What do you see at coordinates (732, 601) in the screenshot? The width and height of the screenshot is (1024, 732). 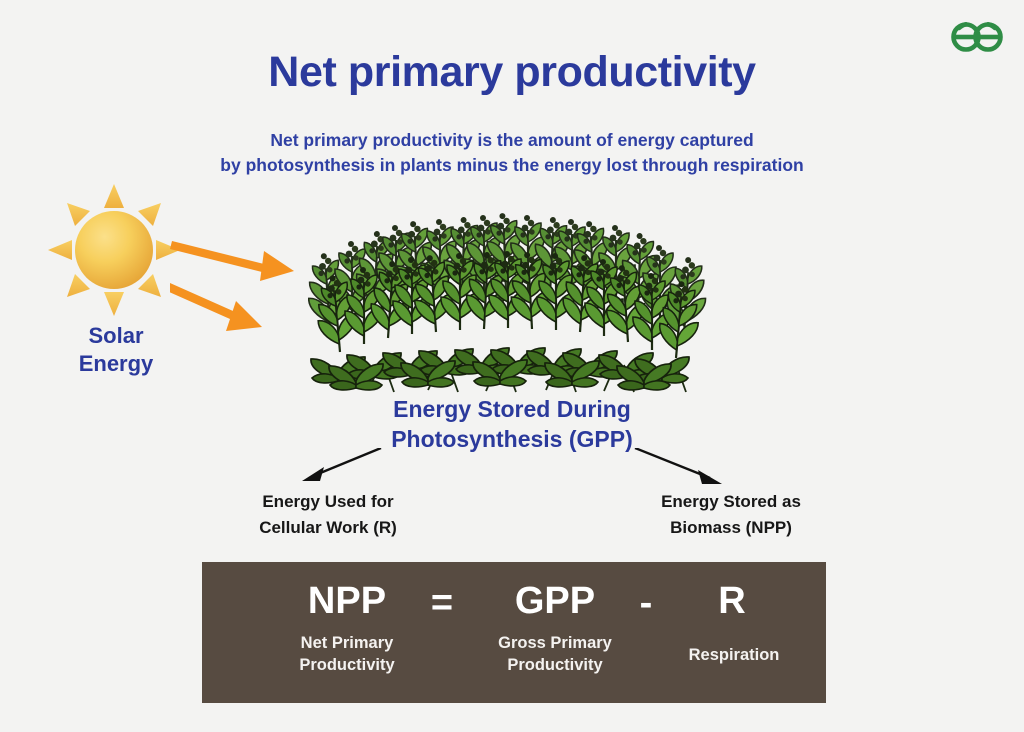 I see `equation-term-r: R` at bounding box center [732, 601].